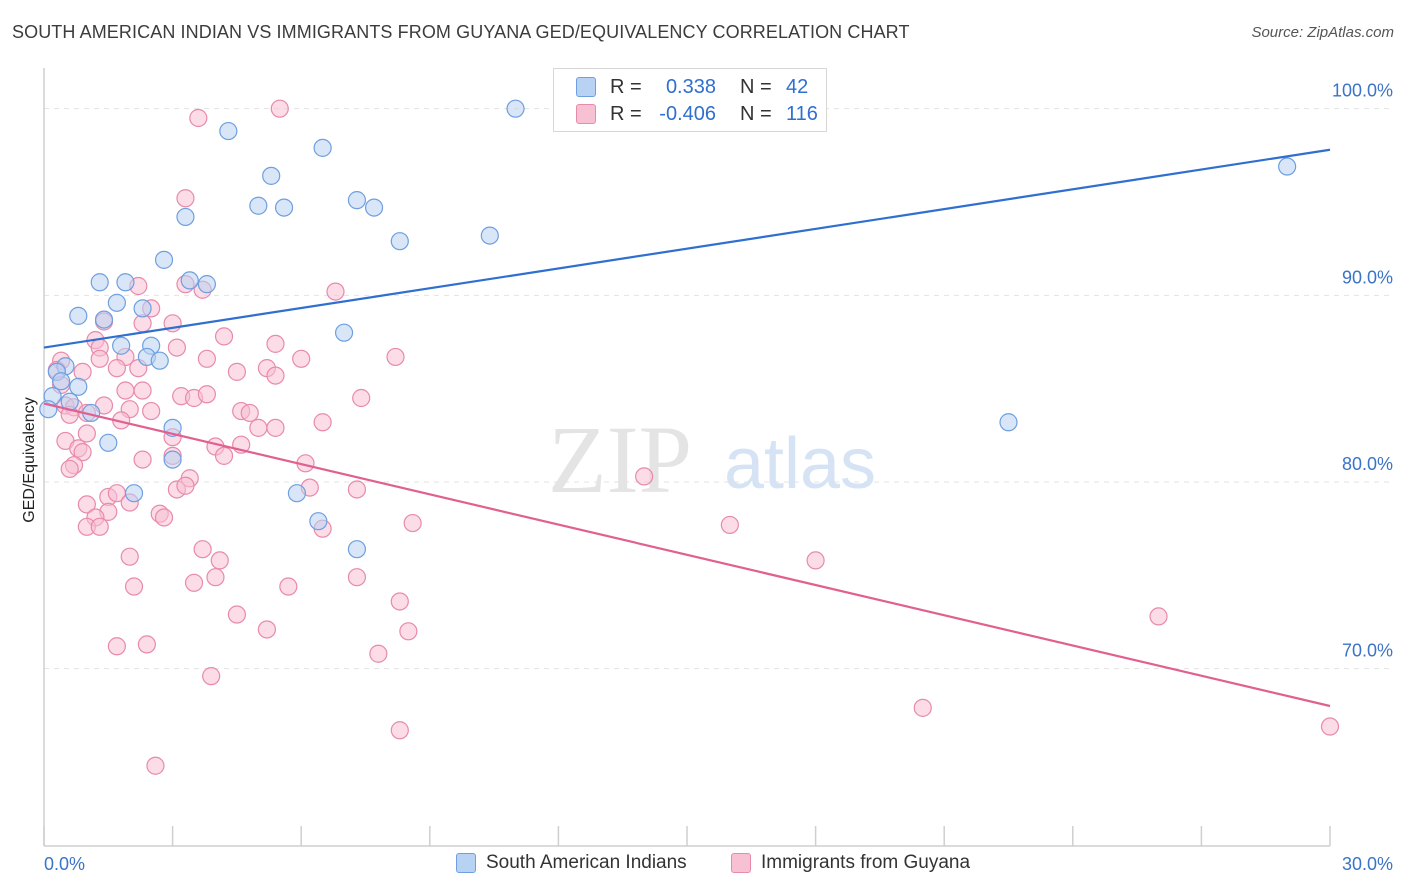 The width and height of the screenshot is (1406, 892). What do you see at coordinates (1322, 32) in the screenshot?
I see `source-credit: Source: ZipAtlas.com` at bounding box center [1322, 32].